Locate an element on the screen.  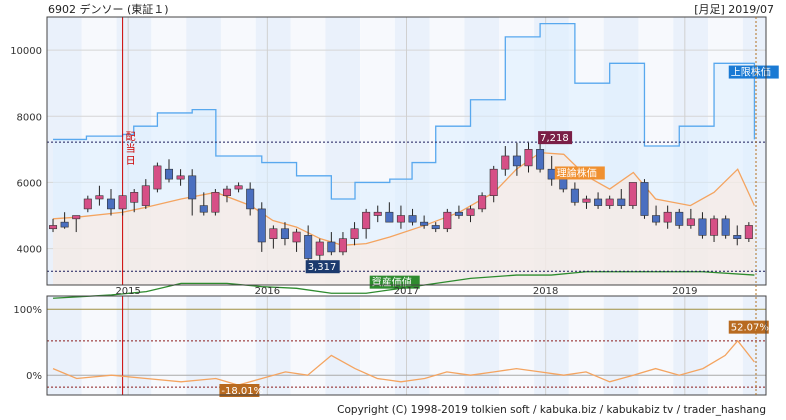
price-label: 上限株価 is located at coordinates (751, 72).